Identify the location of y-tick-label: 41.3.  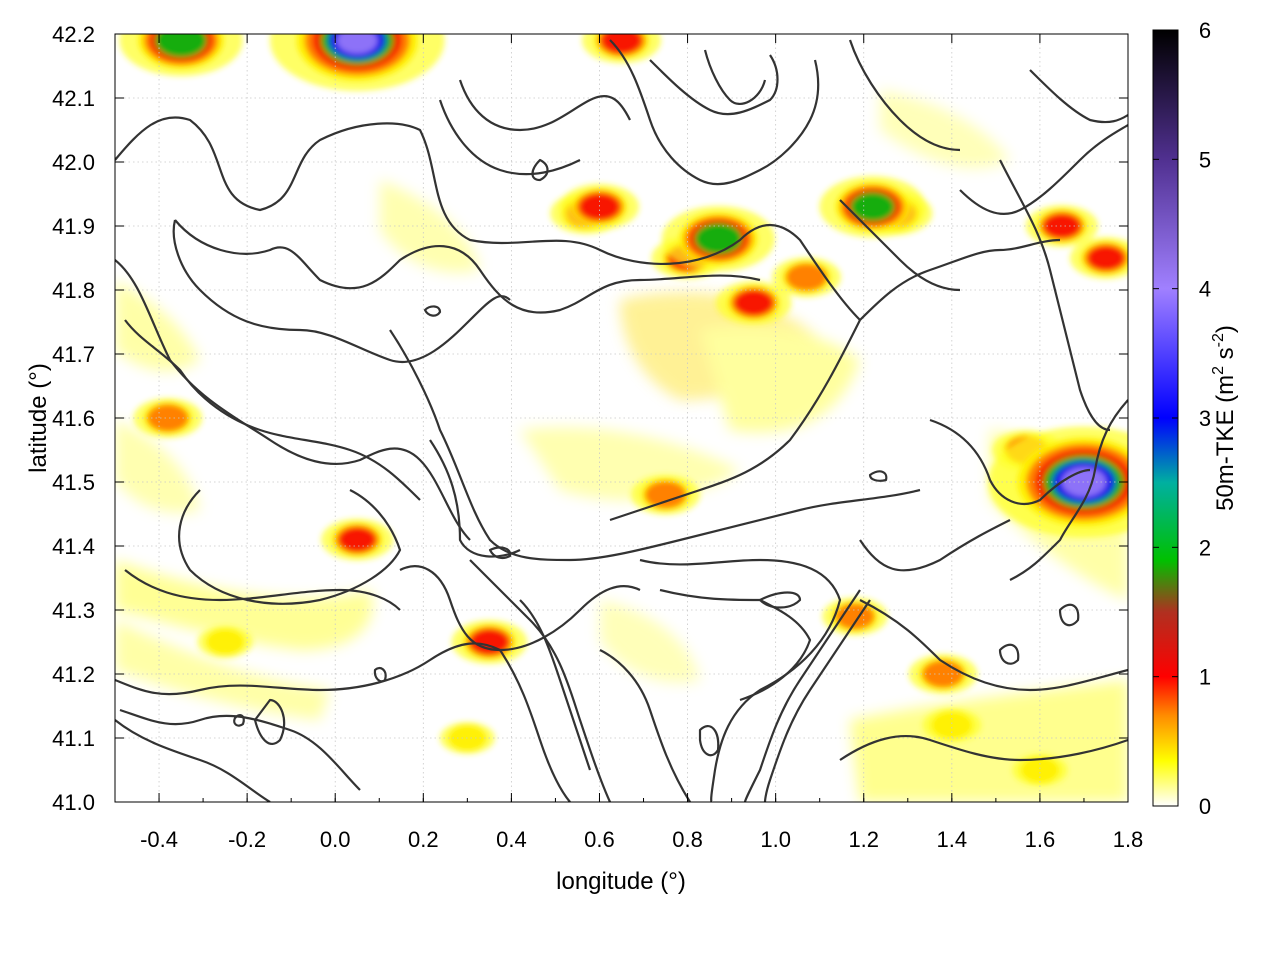
(73, 610).